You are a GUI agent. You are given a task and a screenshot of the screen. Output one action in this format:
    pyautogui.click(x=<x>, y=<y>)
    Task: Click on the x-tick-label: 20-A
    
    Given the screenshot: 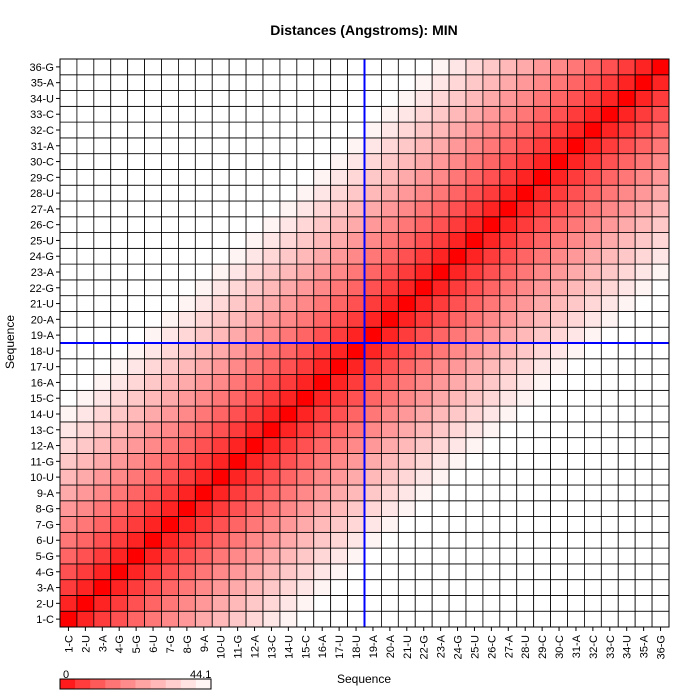 What is the action you would take?
    pyautogui.click(x=391, y=646)
    